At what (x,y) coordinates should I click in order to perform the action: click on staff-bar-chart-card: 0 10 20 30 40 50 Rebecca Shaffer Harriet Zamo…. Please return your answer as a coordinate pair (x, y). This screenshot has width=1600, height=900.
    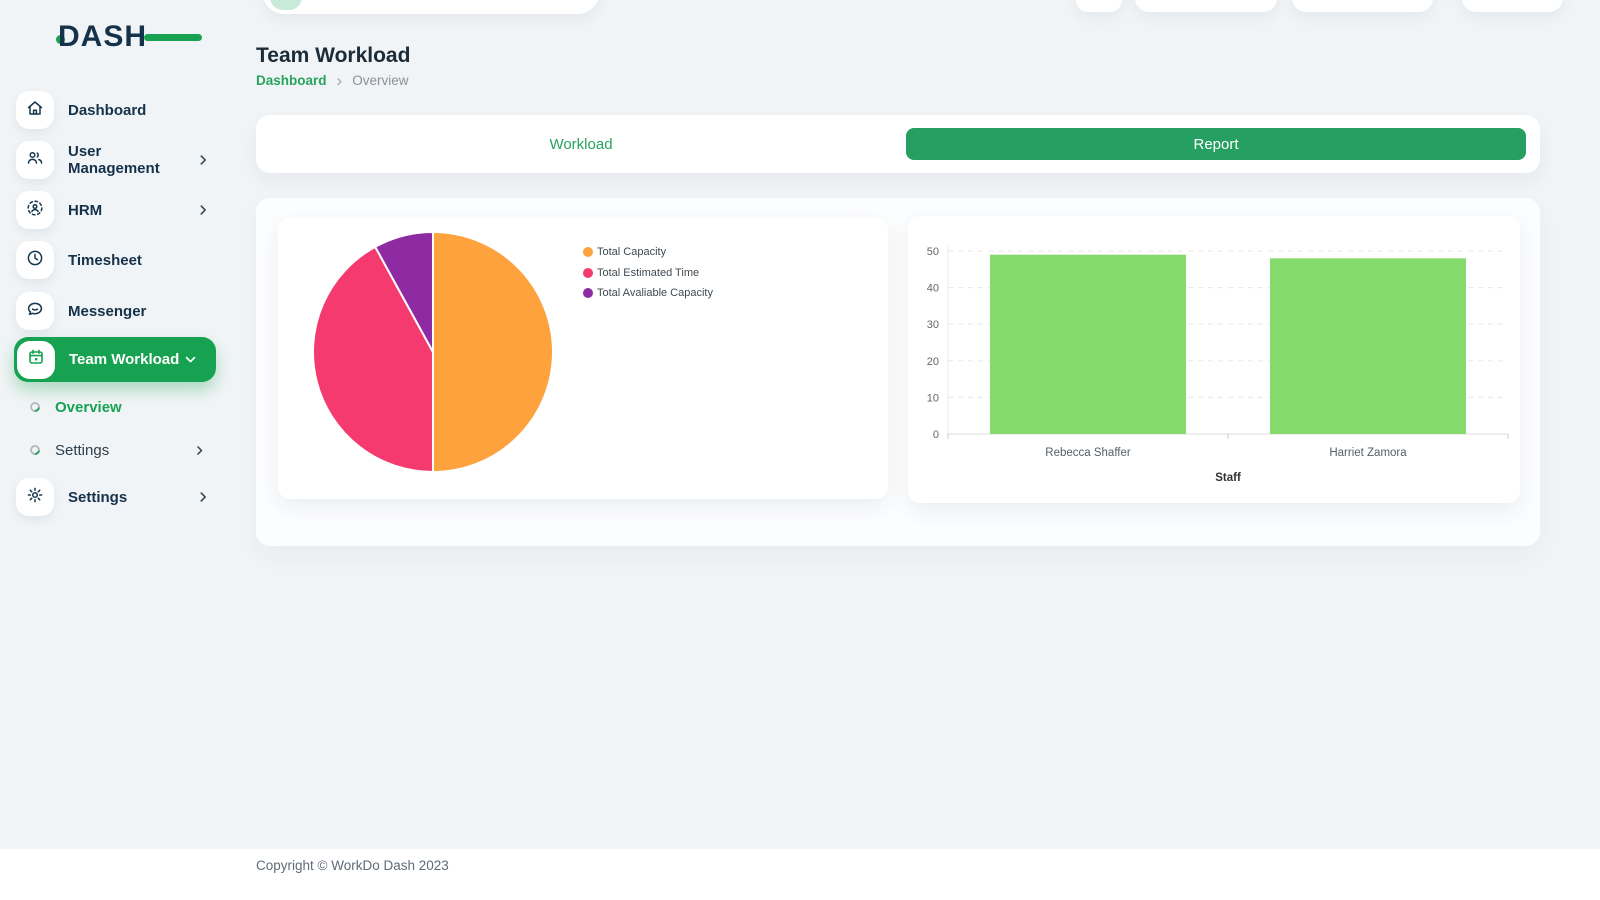
    Looking at the image, I should click on (1214, 359).